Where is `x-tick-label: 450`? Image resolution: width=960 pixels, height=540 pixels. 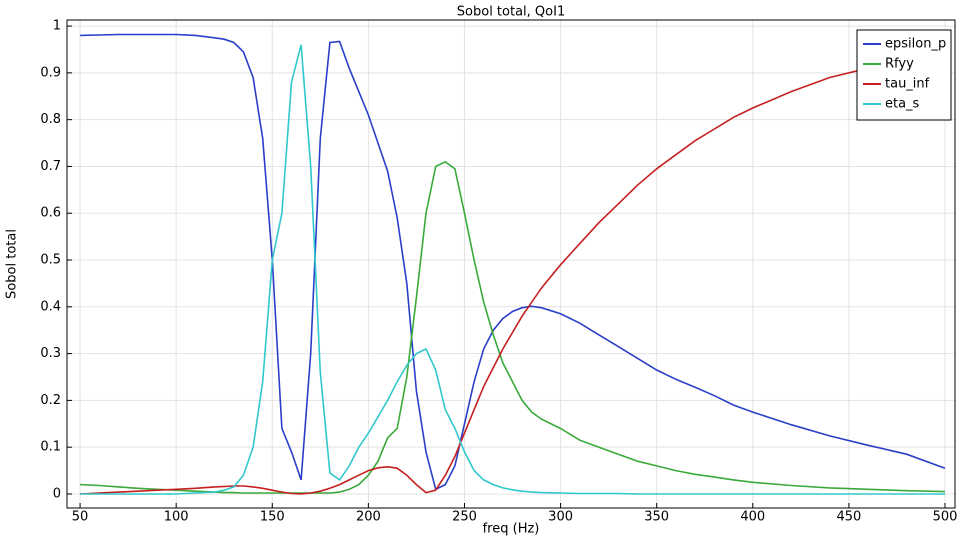
x-tick-label: 450 is located at coordinates (848, 517).